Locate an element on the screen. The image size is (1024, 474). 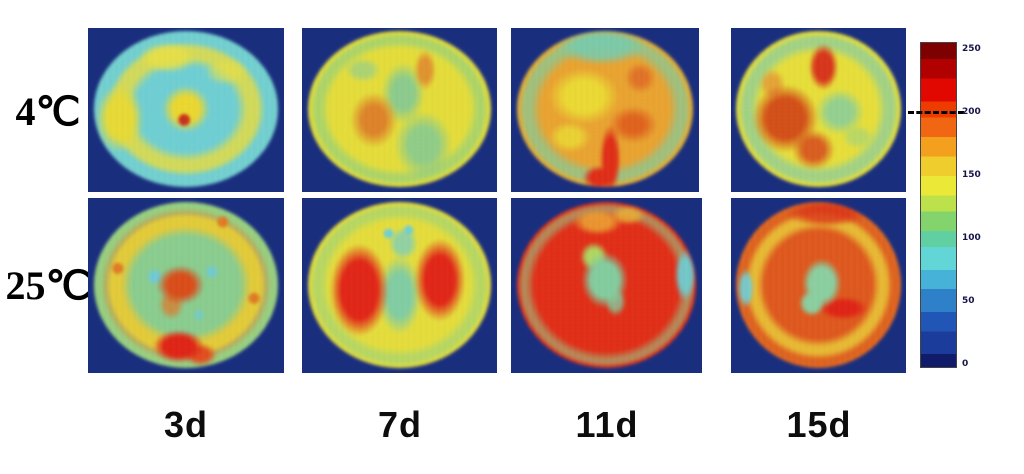
colorbar: 250 200 150 100 50 0 is located at coordinates (966, 214).